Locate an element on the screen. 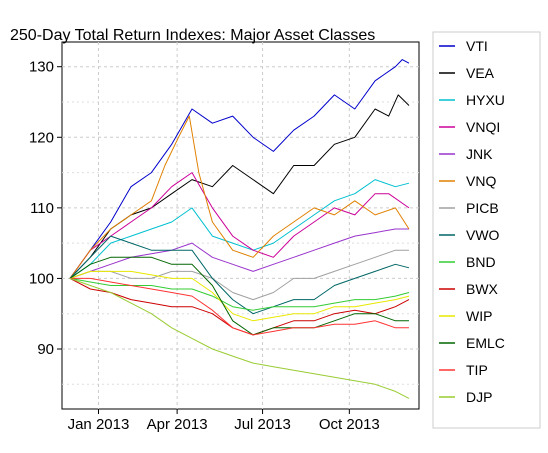 This screenshot has height=453, width=548. legend-label-bnd: BND is located at coordinates (481, 262).